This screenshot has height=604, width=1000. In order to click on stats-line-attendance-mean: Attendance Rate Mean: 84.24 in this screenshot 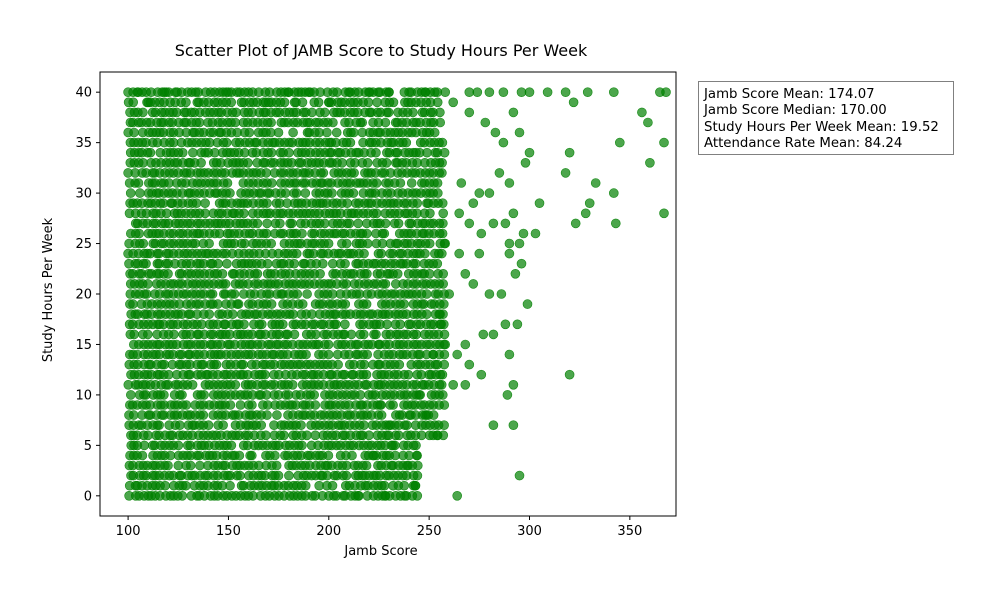, I will do `click(803, 143)`.